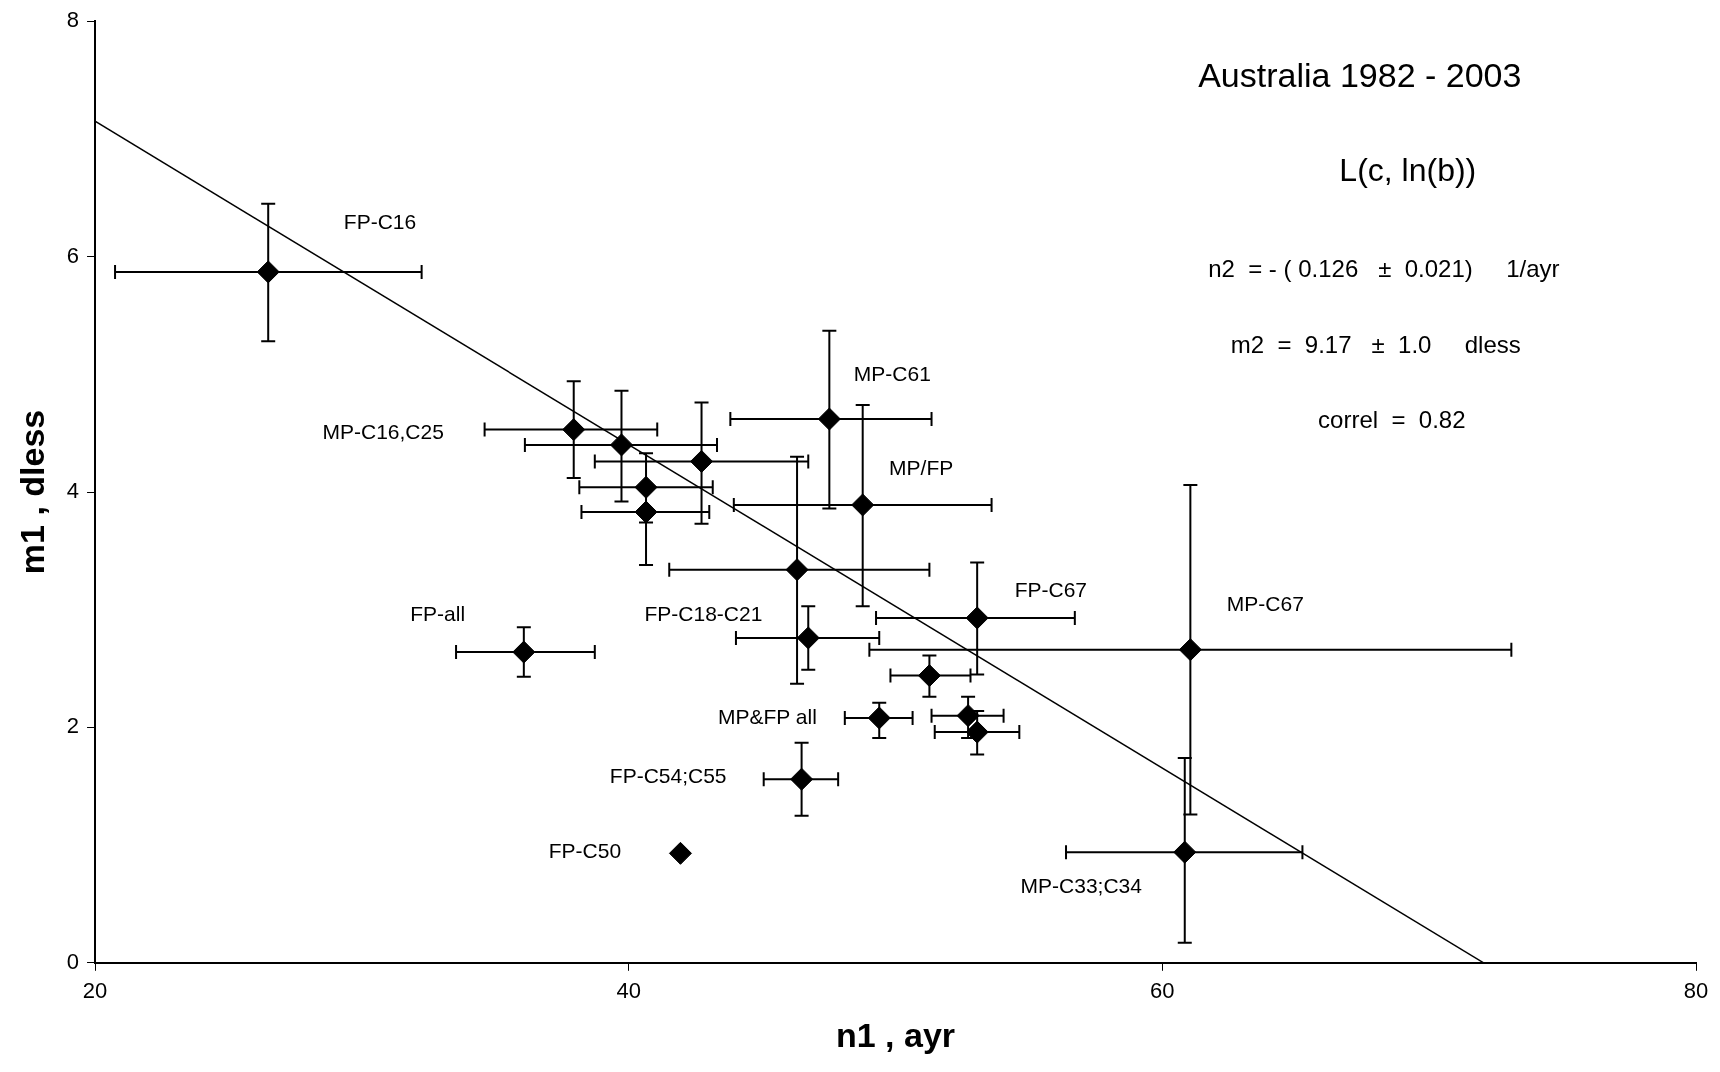  Describe the element at coordinates (1162, 991) in the screenshot. I see `x-tick-label: 60` at that location.